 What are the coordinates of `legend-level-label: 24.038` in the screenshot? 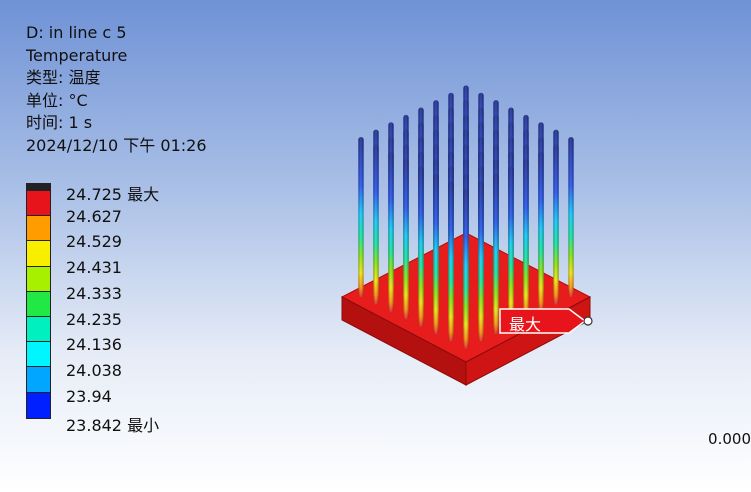 It's located at (94, 370).